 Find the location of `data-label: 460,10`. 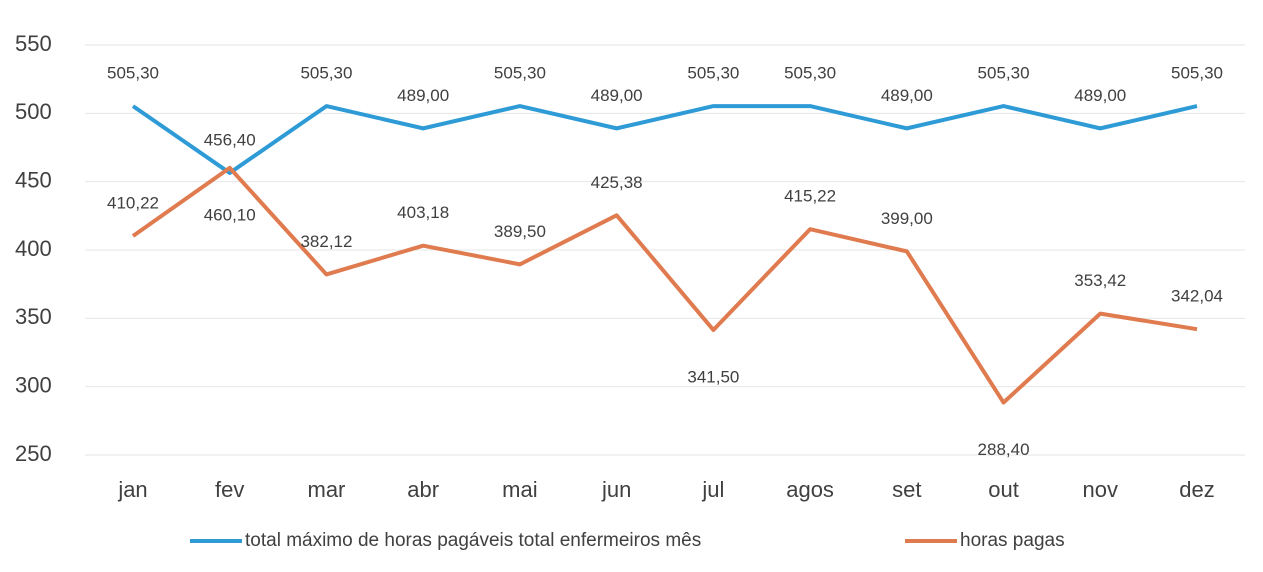

data-label: 460,10 is located at coordinates (230, 214).